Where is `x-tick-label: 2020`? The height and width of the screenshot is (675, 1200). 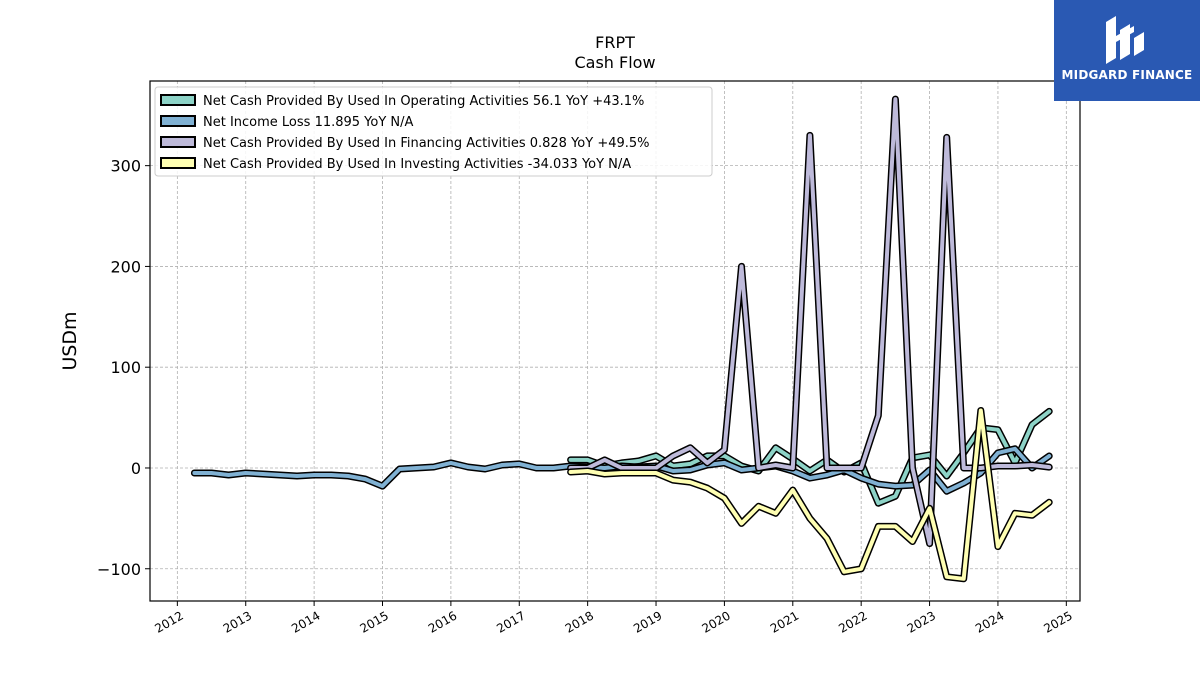 x-tick-label: 2020 is located at coordinates (715, 621).